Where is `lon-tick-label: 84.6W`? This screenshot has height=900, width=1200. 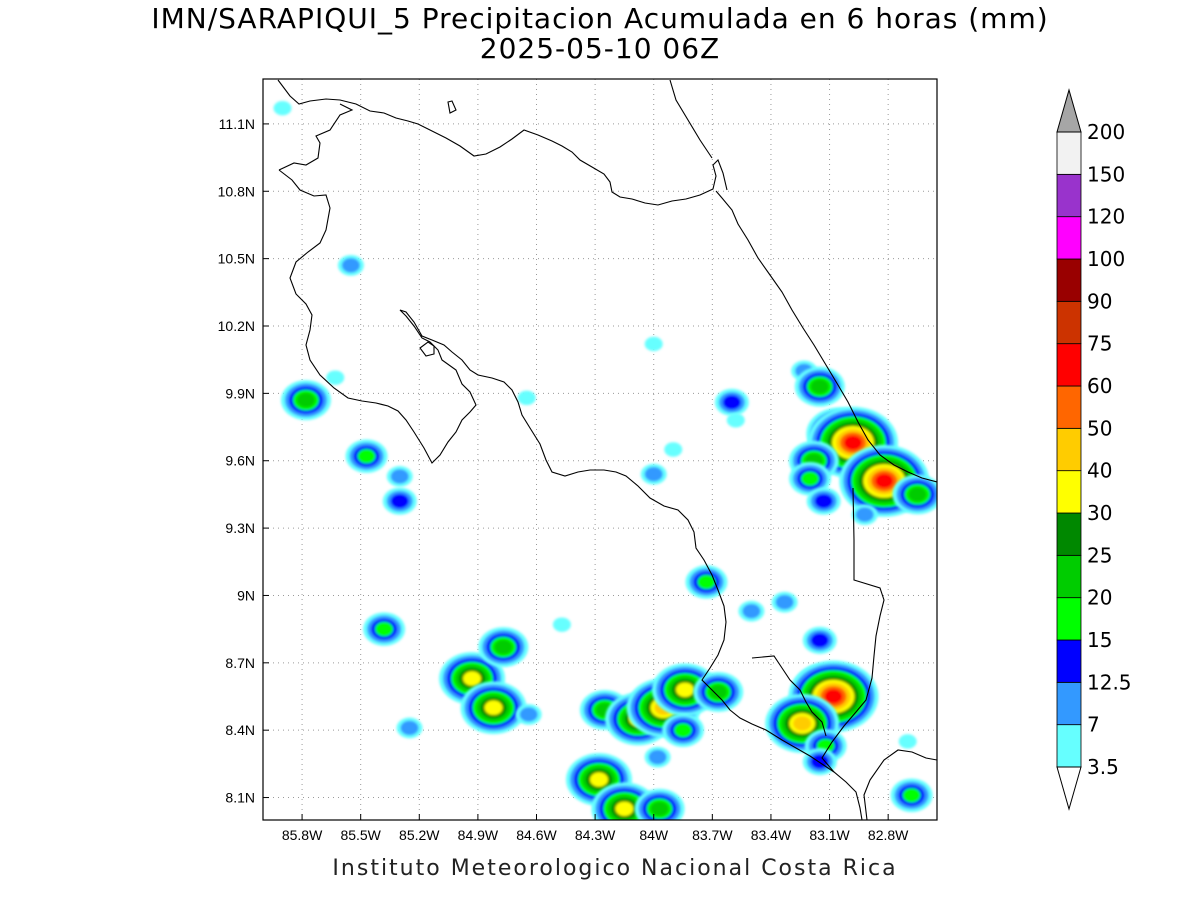
lon-tick-label: 84.6W is located at coordinates (536, 835).